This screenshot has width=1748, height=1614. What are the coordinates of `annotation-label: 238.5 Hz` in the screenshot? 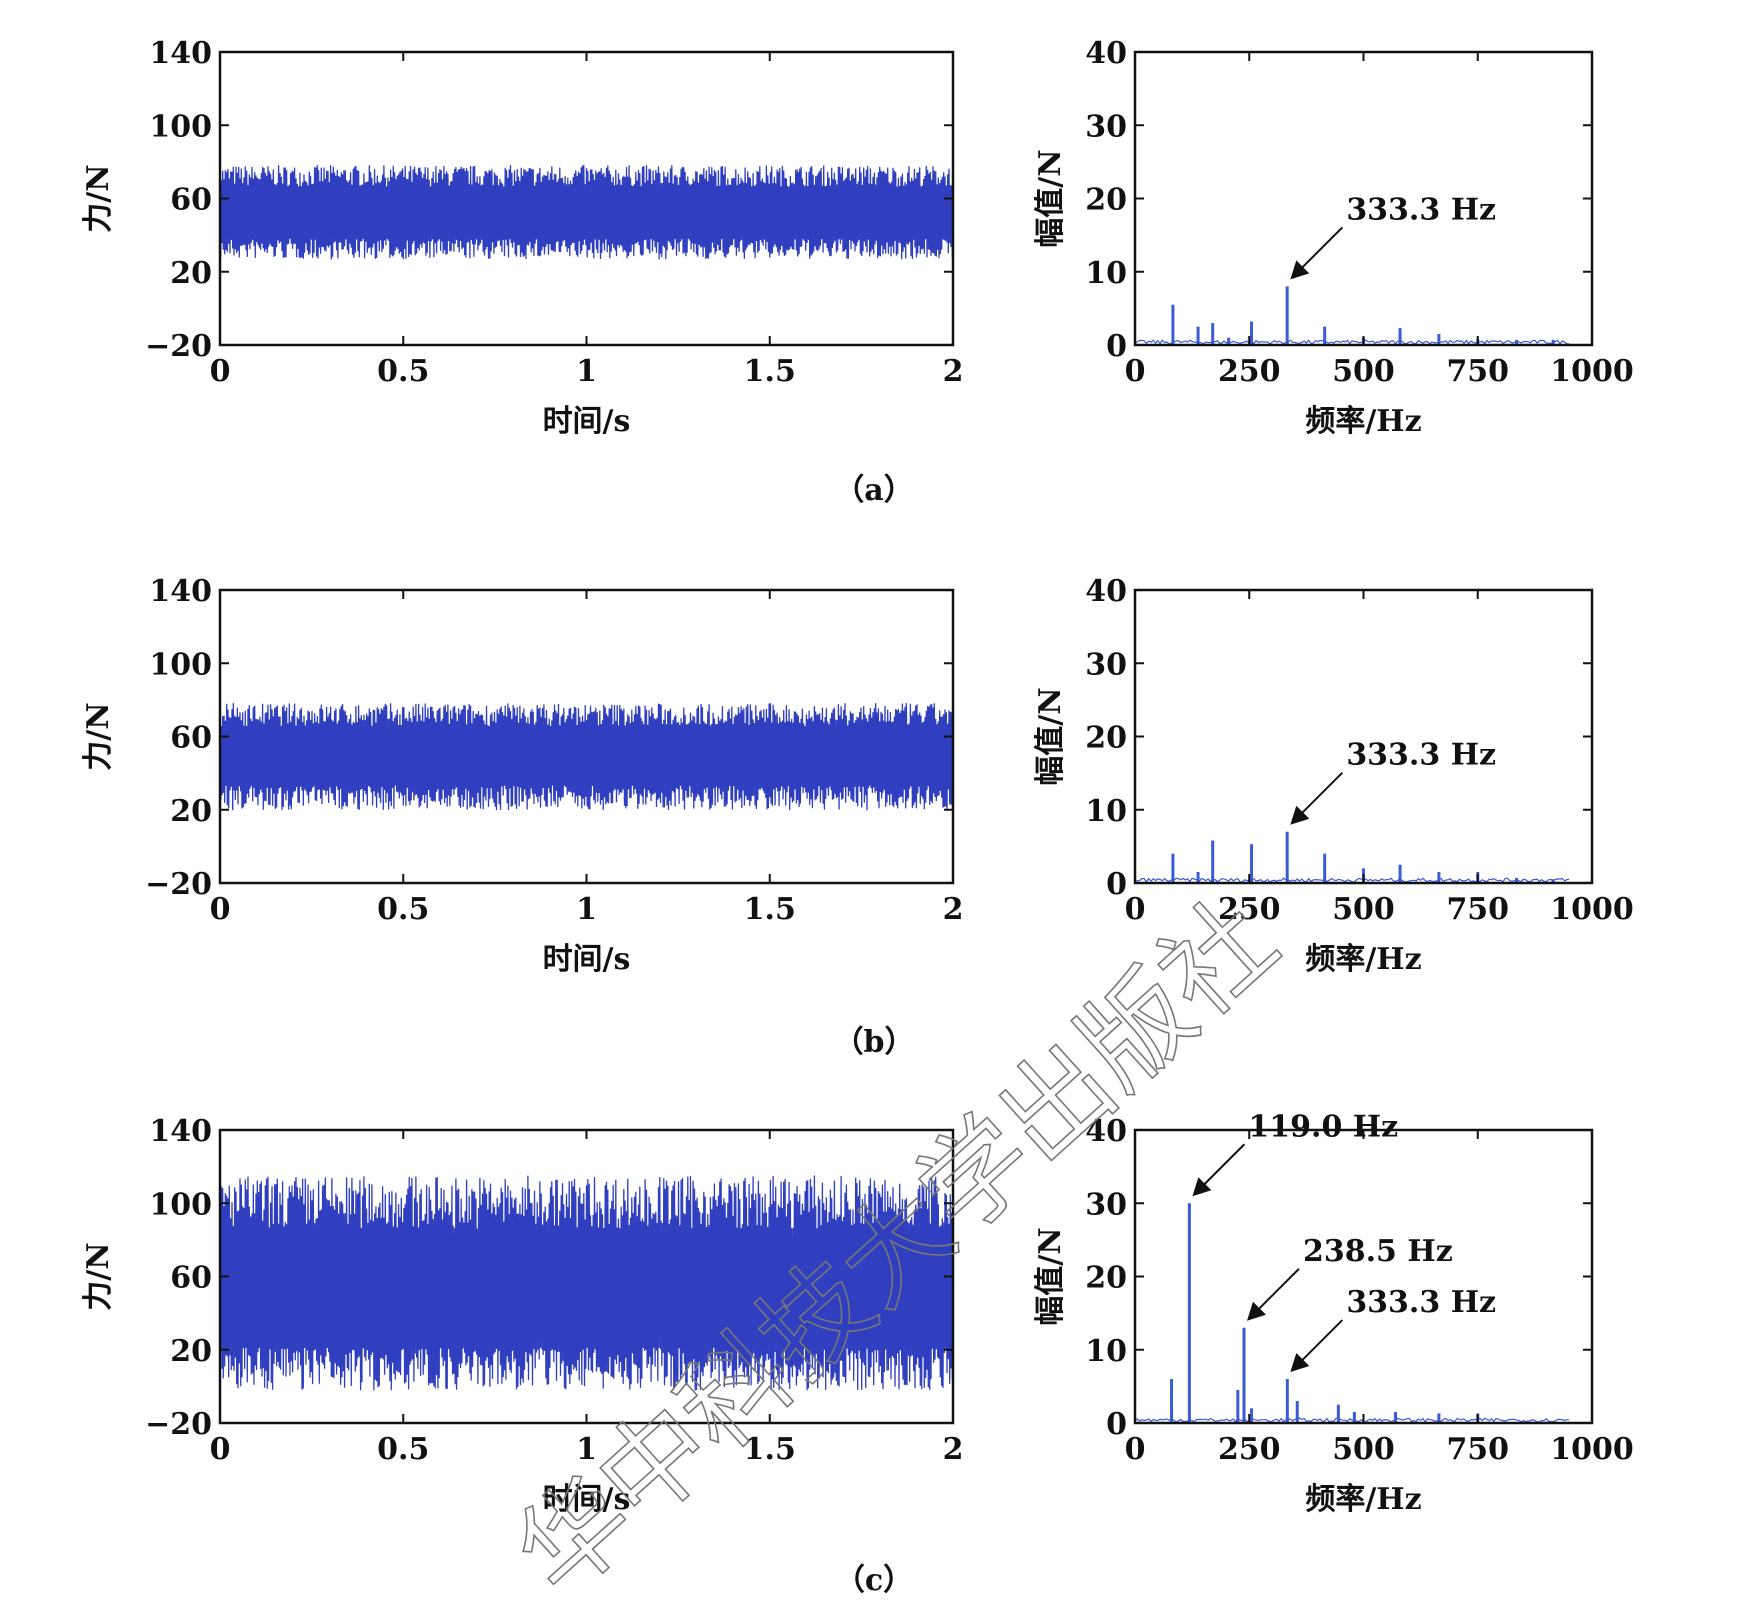 It's located at (1378, 1251).